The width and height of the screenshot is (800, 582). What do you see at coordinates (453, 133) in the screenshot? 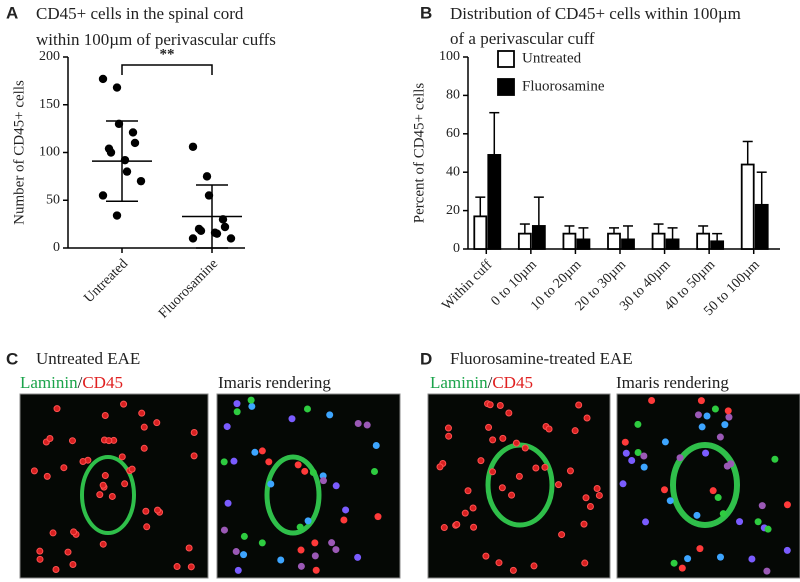
I see `y-tick-label: 60` at bounding box center [453, 133].